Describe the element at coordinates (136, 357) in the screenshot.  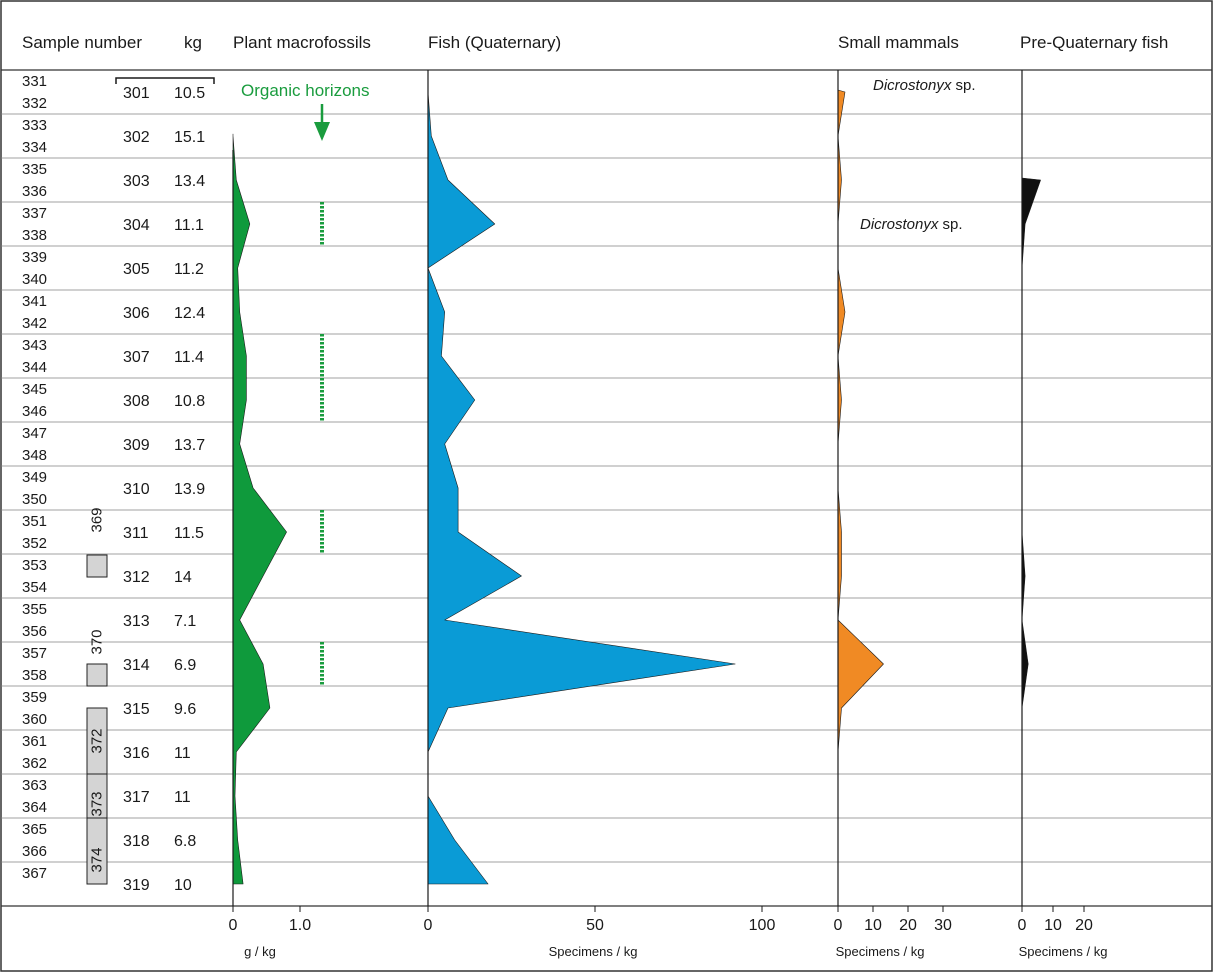
I see `sample-id-label: 307` at that location.